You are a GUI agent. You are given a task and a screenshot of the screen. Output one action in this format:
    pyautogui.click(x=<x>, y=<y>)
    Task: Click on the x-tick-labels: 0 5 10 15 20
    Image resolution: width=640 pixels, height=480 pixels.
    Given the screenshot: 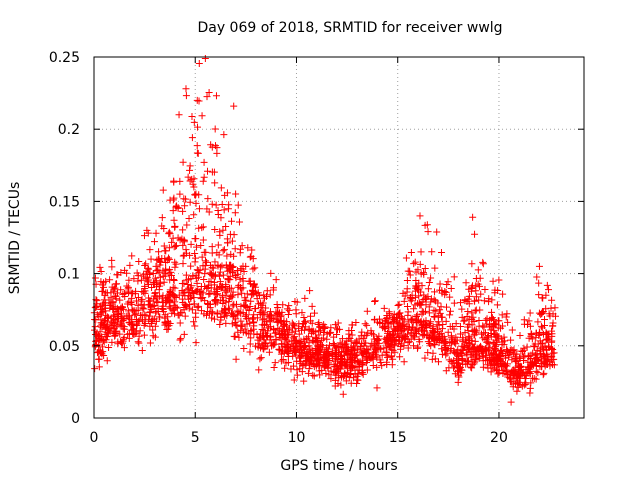 What is the action you would take?
    pyautogui.click(x=299, y=438)
    